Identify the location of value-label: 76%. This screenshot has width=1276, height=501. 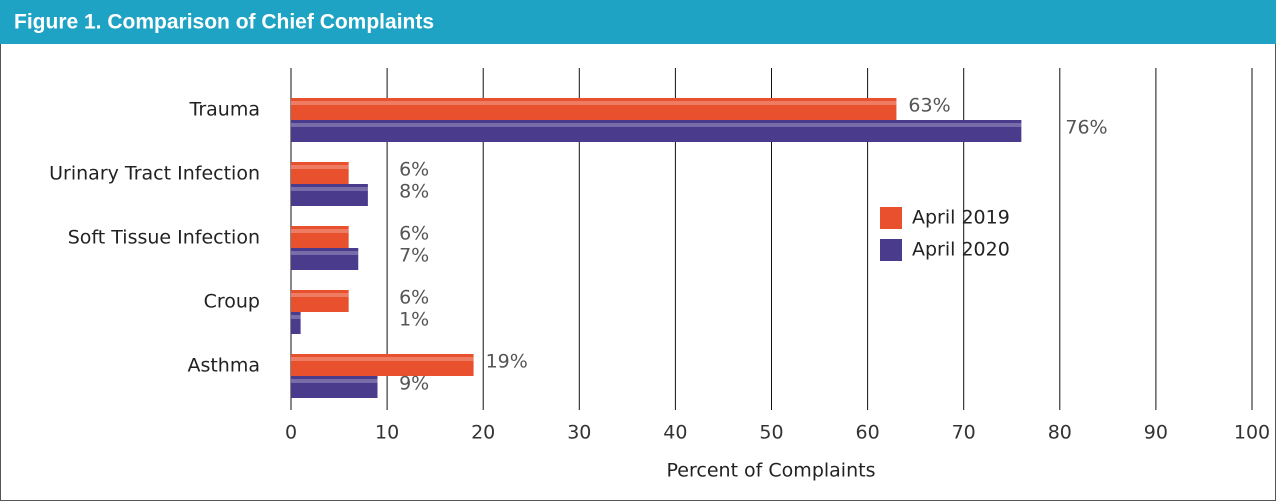
(1086, 128).